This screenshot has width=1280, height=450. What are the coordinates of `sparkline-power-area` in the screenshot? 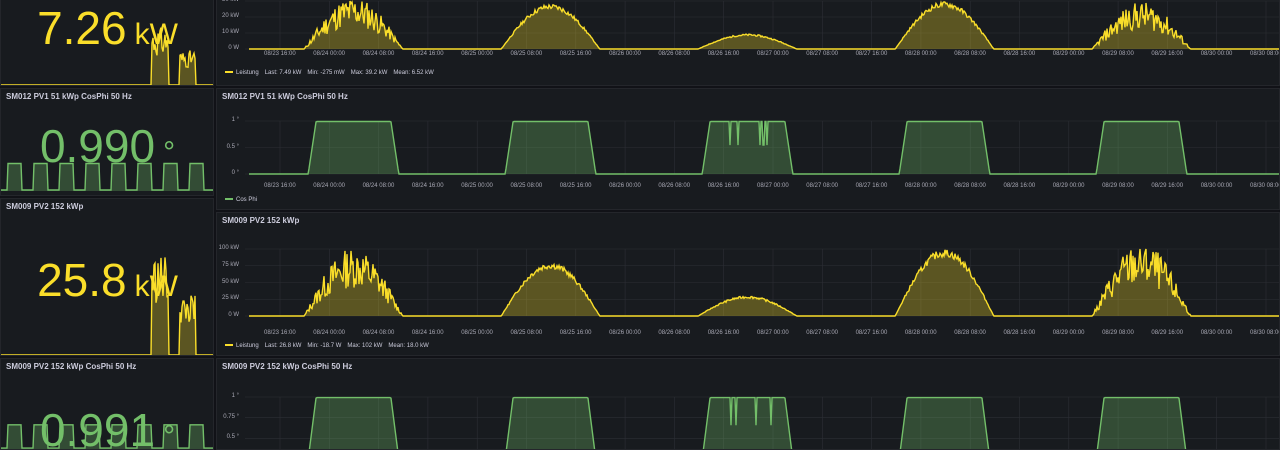 It's located at (107, 56).